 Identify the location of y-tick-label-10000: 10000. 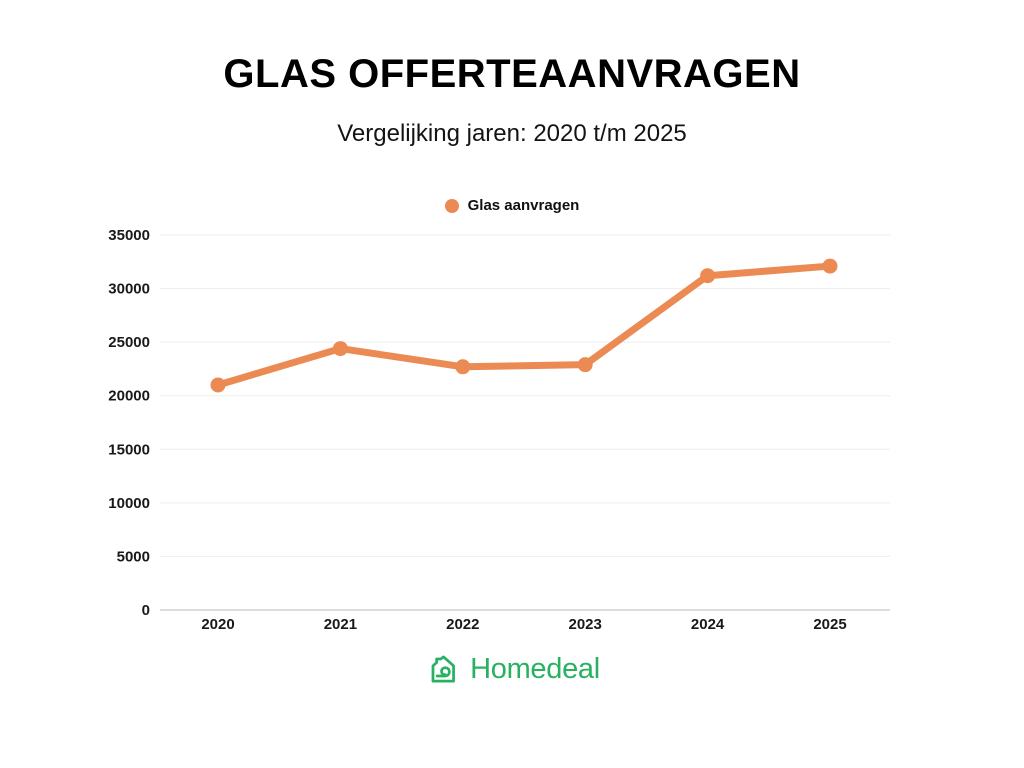
(129, 503).